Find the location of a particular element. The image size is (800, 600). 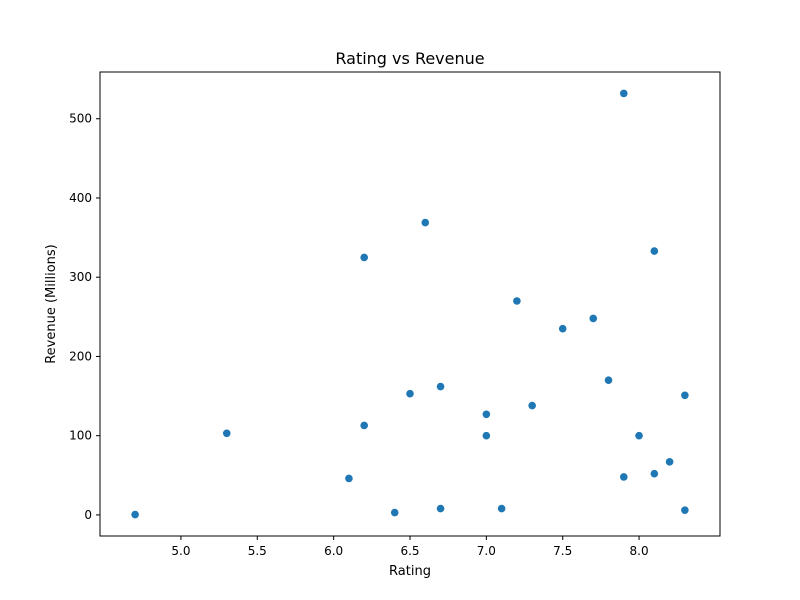

x-axis-ticks: 5.0 5.5 6.0 6.5 7.0 7.5 8.0 is located at coordinates (410, 547).